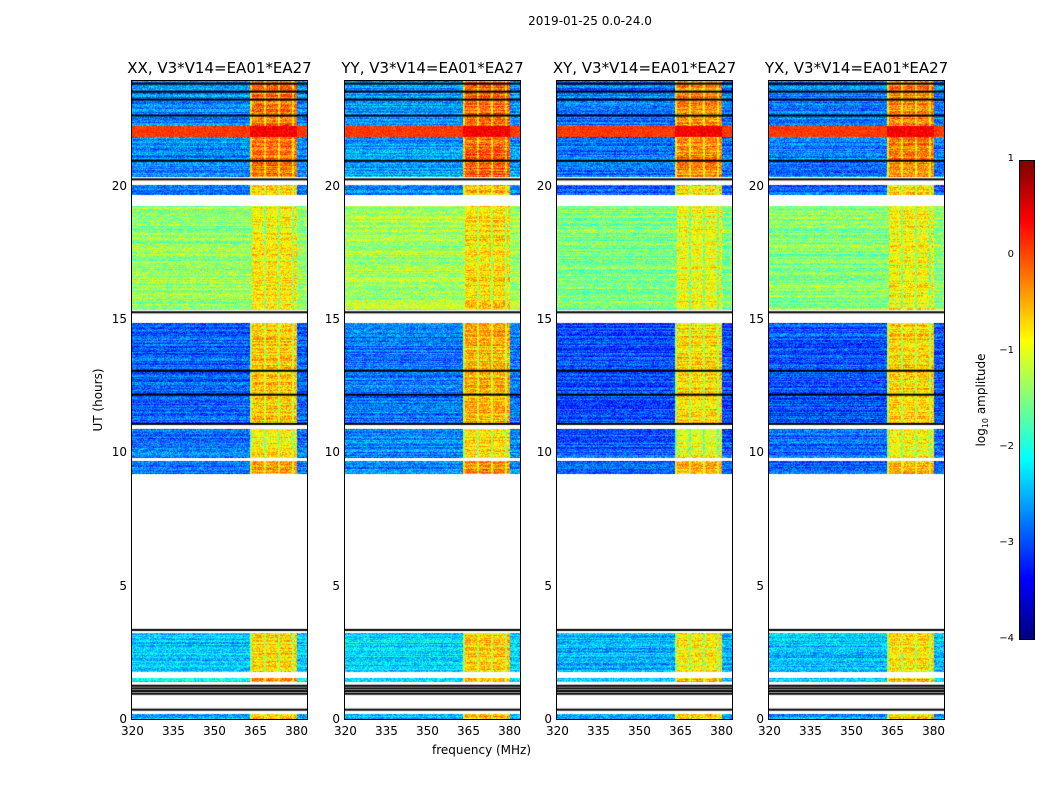 This screenshot has width=1050, height=800. I want to click on colorbar-tick-label: −2, so click(1006, 446).